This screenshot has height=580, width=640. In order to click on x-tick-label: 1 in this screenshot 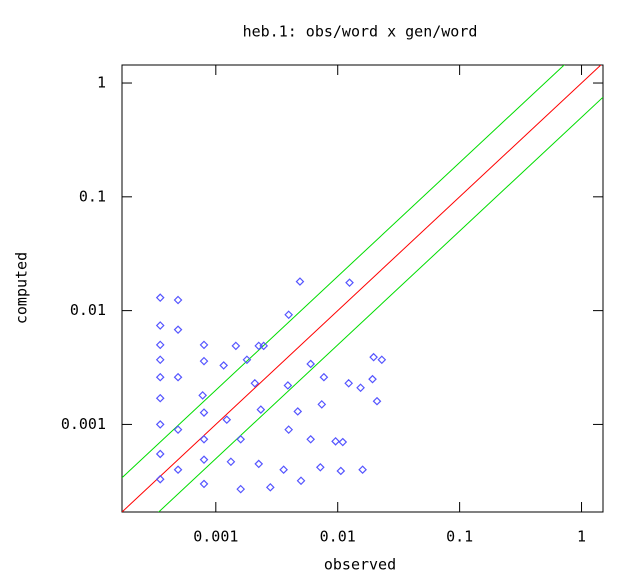, I will do `click(581, 537)`.